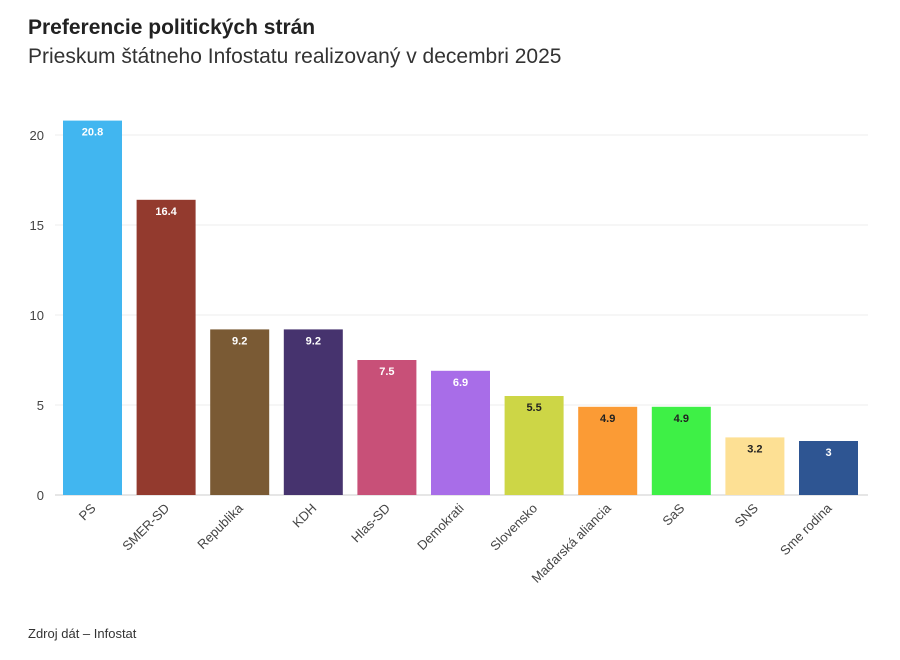 The height and width of the screenshot is (660, 900). What do you see at coordinates (386, 372) in the screenshot?
I see `data-label: 7.5` at bounding box center [386, 372].